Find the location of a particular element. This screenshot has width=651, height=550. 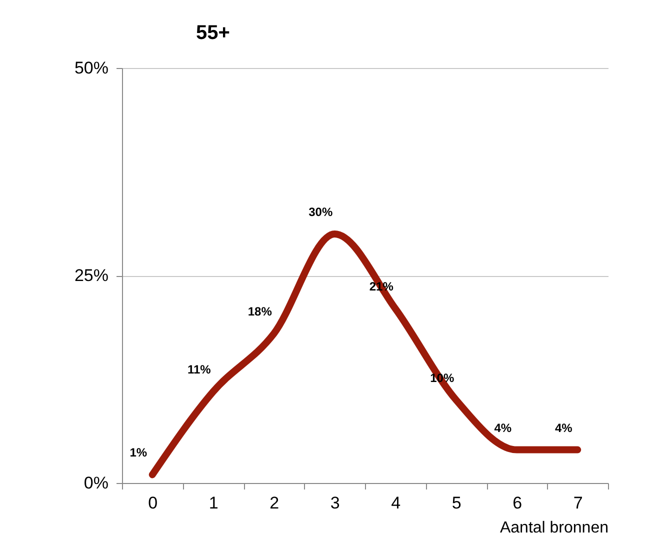

x-tick-label: 6 is located at coordinates (517, 503).